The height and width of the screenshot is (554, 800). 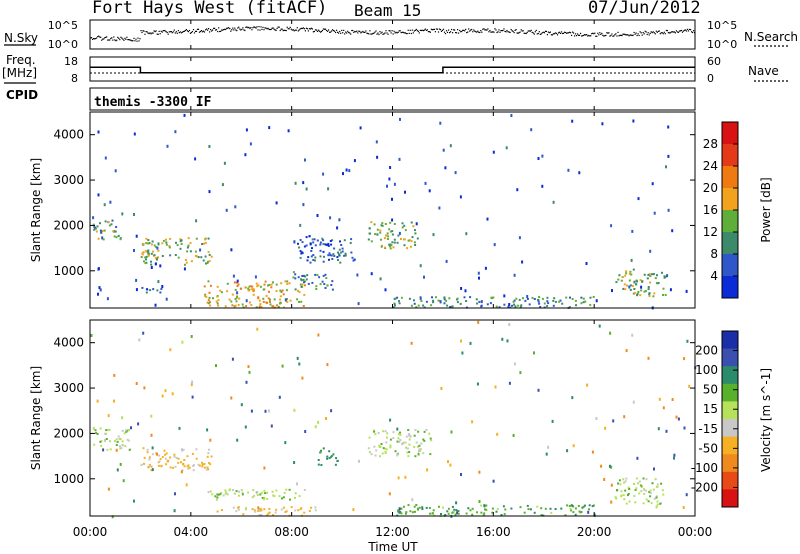 I want to click on colorbar-tick-label: -50, so click(x=708, y=448).